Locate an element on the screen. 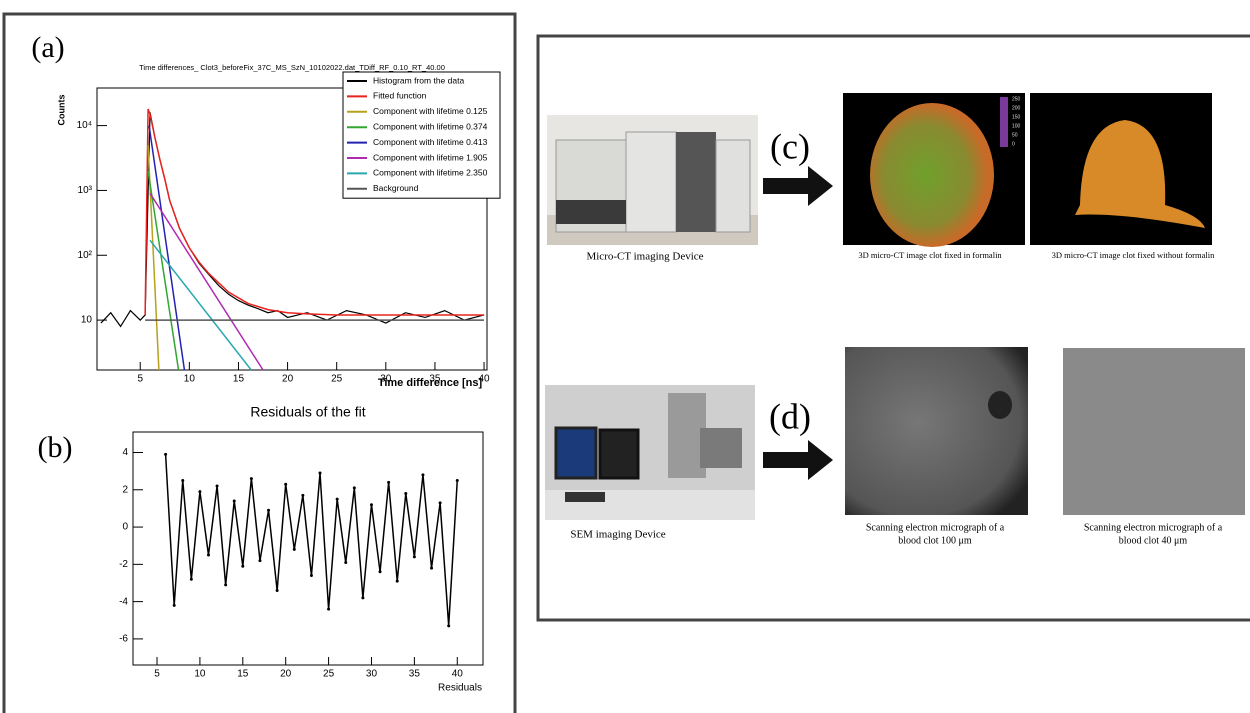 This screenshot has height=713, width=1250. legend-box is located at coordinates (421, 135).